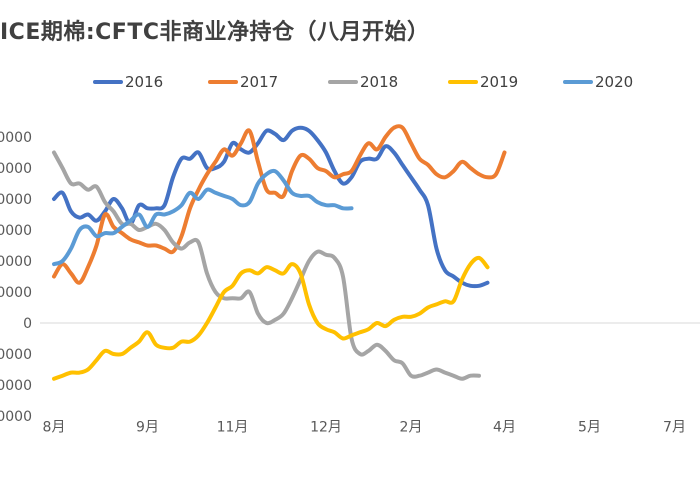  What do you see at coordinates (504, 428) in the screenshot?
I see `x-tick-label: 4月` at bounding box center [504, 428].